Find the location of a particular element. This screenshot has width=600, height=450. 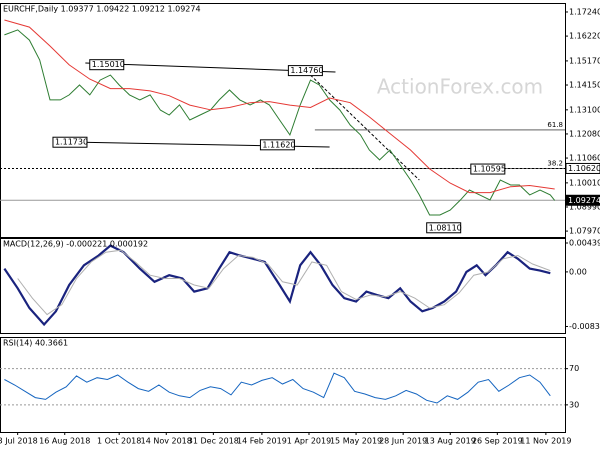

price-label: 1.11620 is located at coordinates (278, 144).